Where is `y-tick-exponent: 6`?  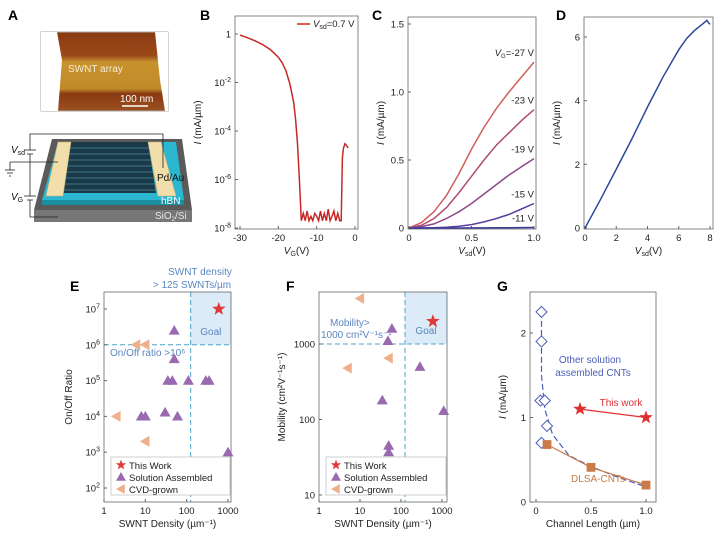
y-tick-exponent: 6 is located at coordinates (98, 342).